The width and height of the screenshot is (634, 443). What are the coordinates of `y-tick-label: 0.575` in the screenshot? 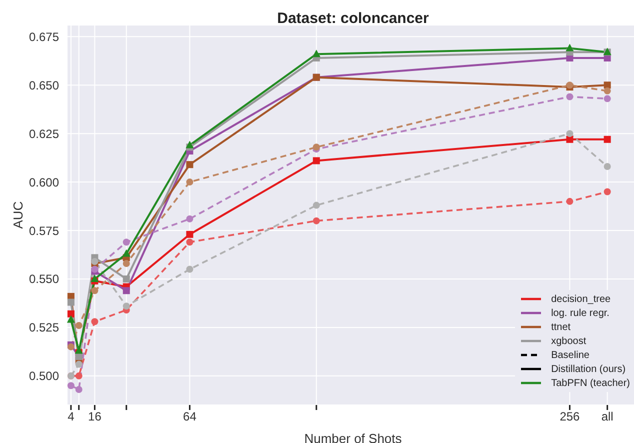 It's located at (44, 231).